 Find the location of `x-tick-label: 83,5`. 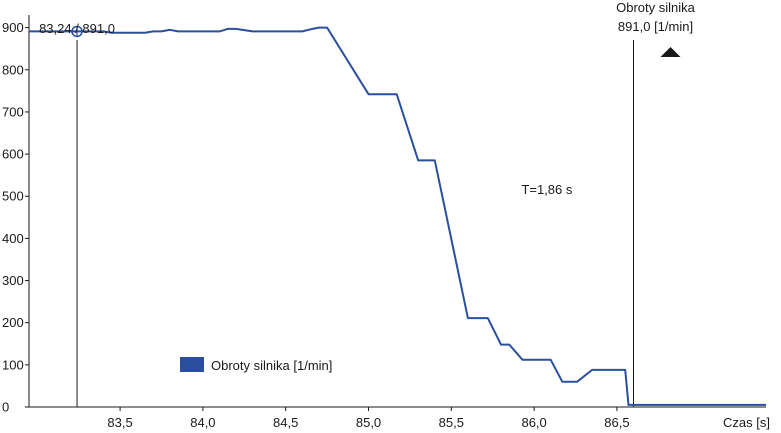

x-tick-label: 83,5 is located at coordinates (119, 422).